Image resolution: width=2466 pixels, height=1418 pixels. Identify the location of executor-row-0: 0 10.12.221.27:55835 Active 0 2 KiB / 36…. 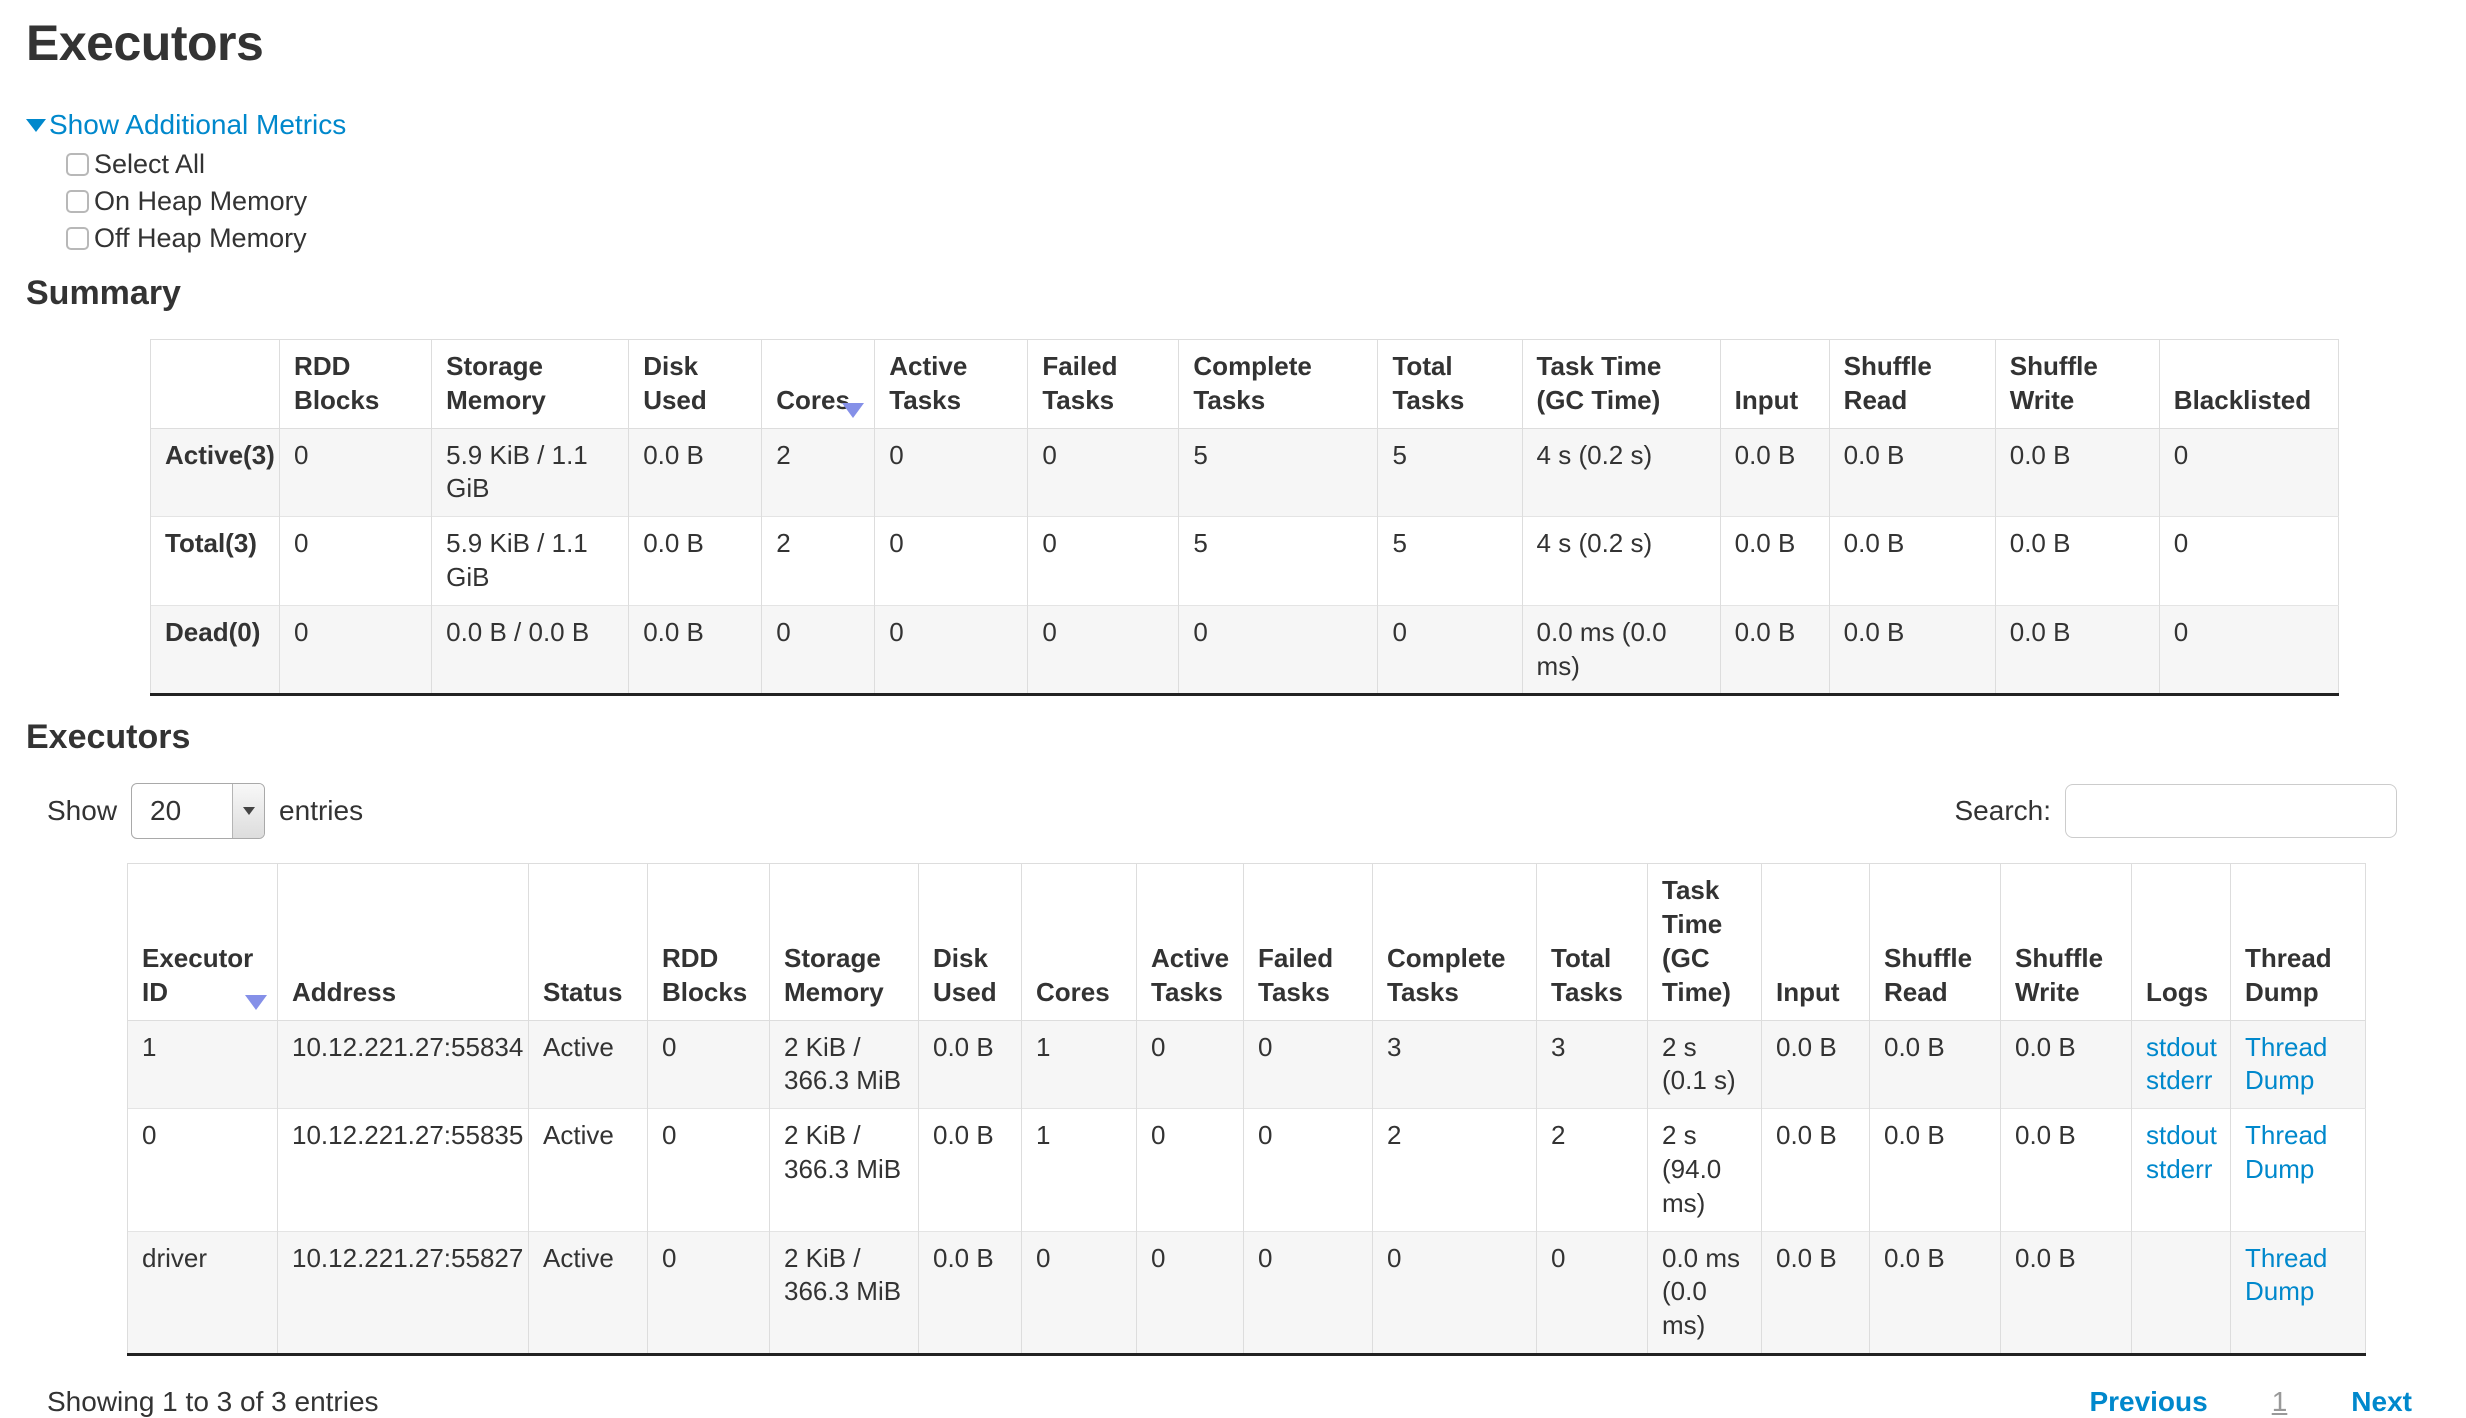
(1246, 1170).